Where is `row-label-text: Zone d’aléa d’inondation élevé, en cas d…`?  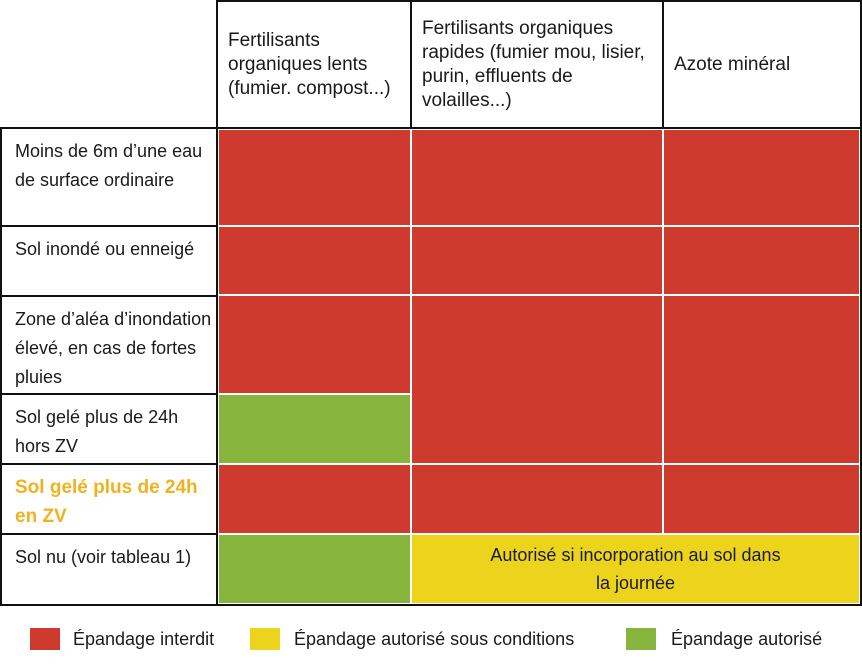
row-label-text: Zone d’aléa d’inondation élevé, en cas d… is located at coordinates (113, 348).